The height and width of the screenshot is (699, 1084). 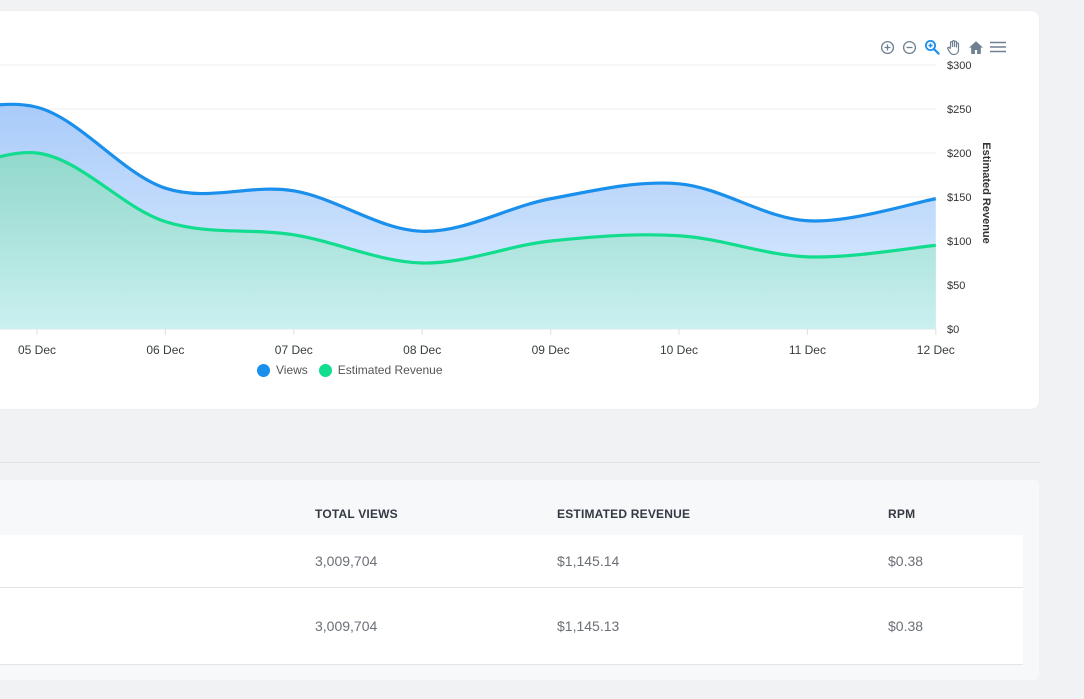 What do you see at coordinates (956, 286) in the screenshot?
I see `y-tick-label: $50` at bounding box center [956, 286].